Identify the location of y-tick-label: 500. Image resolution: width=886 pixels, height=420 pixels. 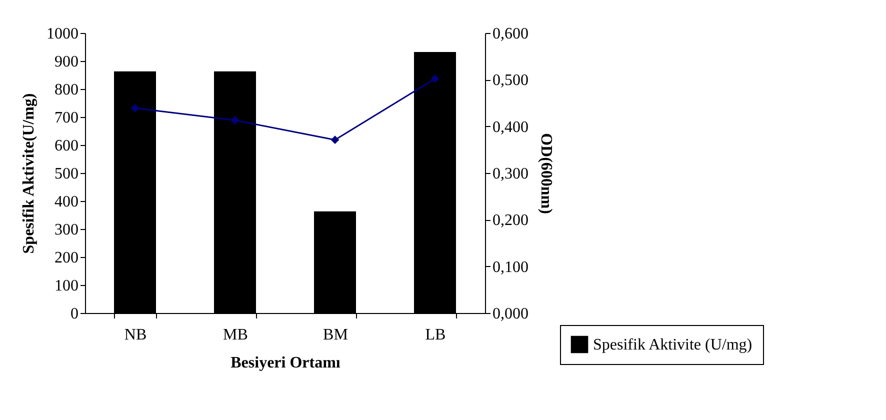
(66, 174).